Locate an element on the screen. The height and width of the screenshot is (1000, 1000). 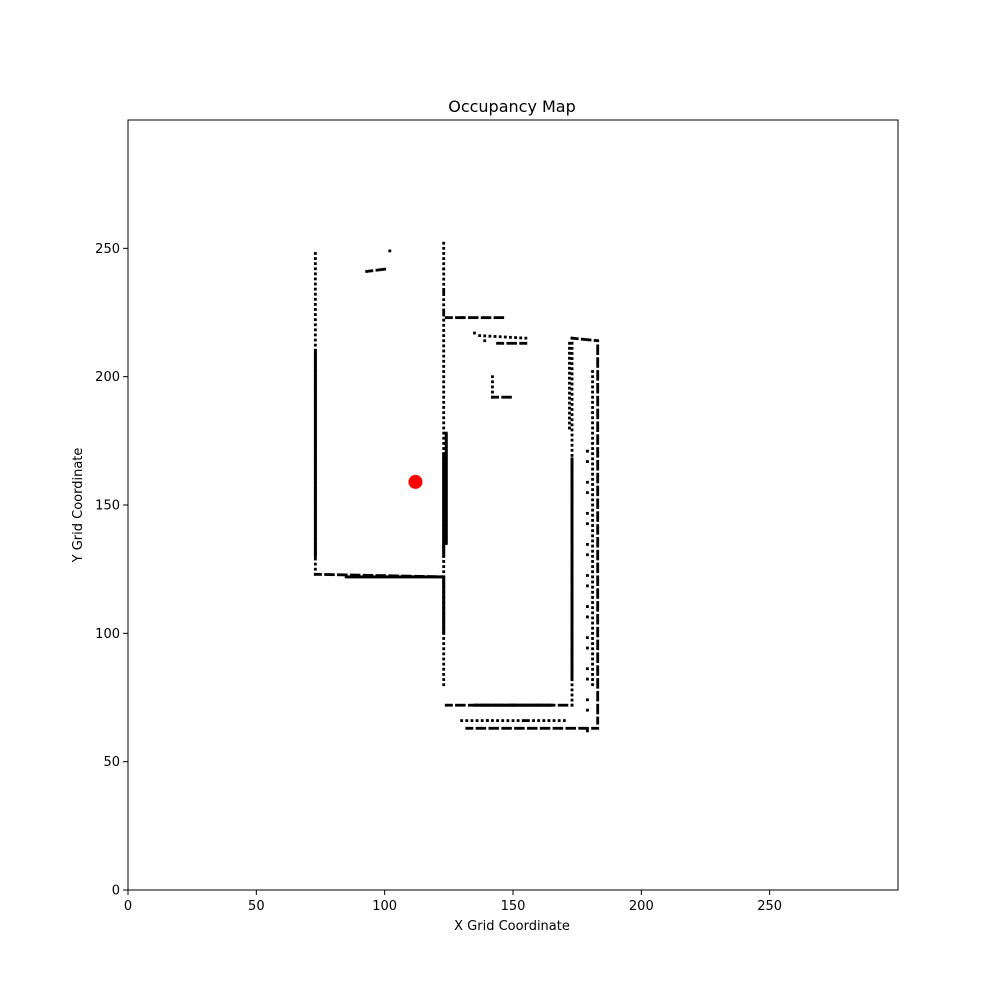
y-axis-ticks: 0 50 100 150 200 250 is located at coordinates (111, 570).